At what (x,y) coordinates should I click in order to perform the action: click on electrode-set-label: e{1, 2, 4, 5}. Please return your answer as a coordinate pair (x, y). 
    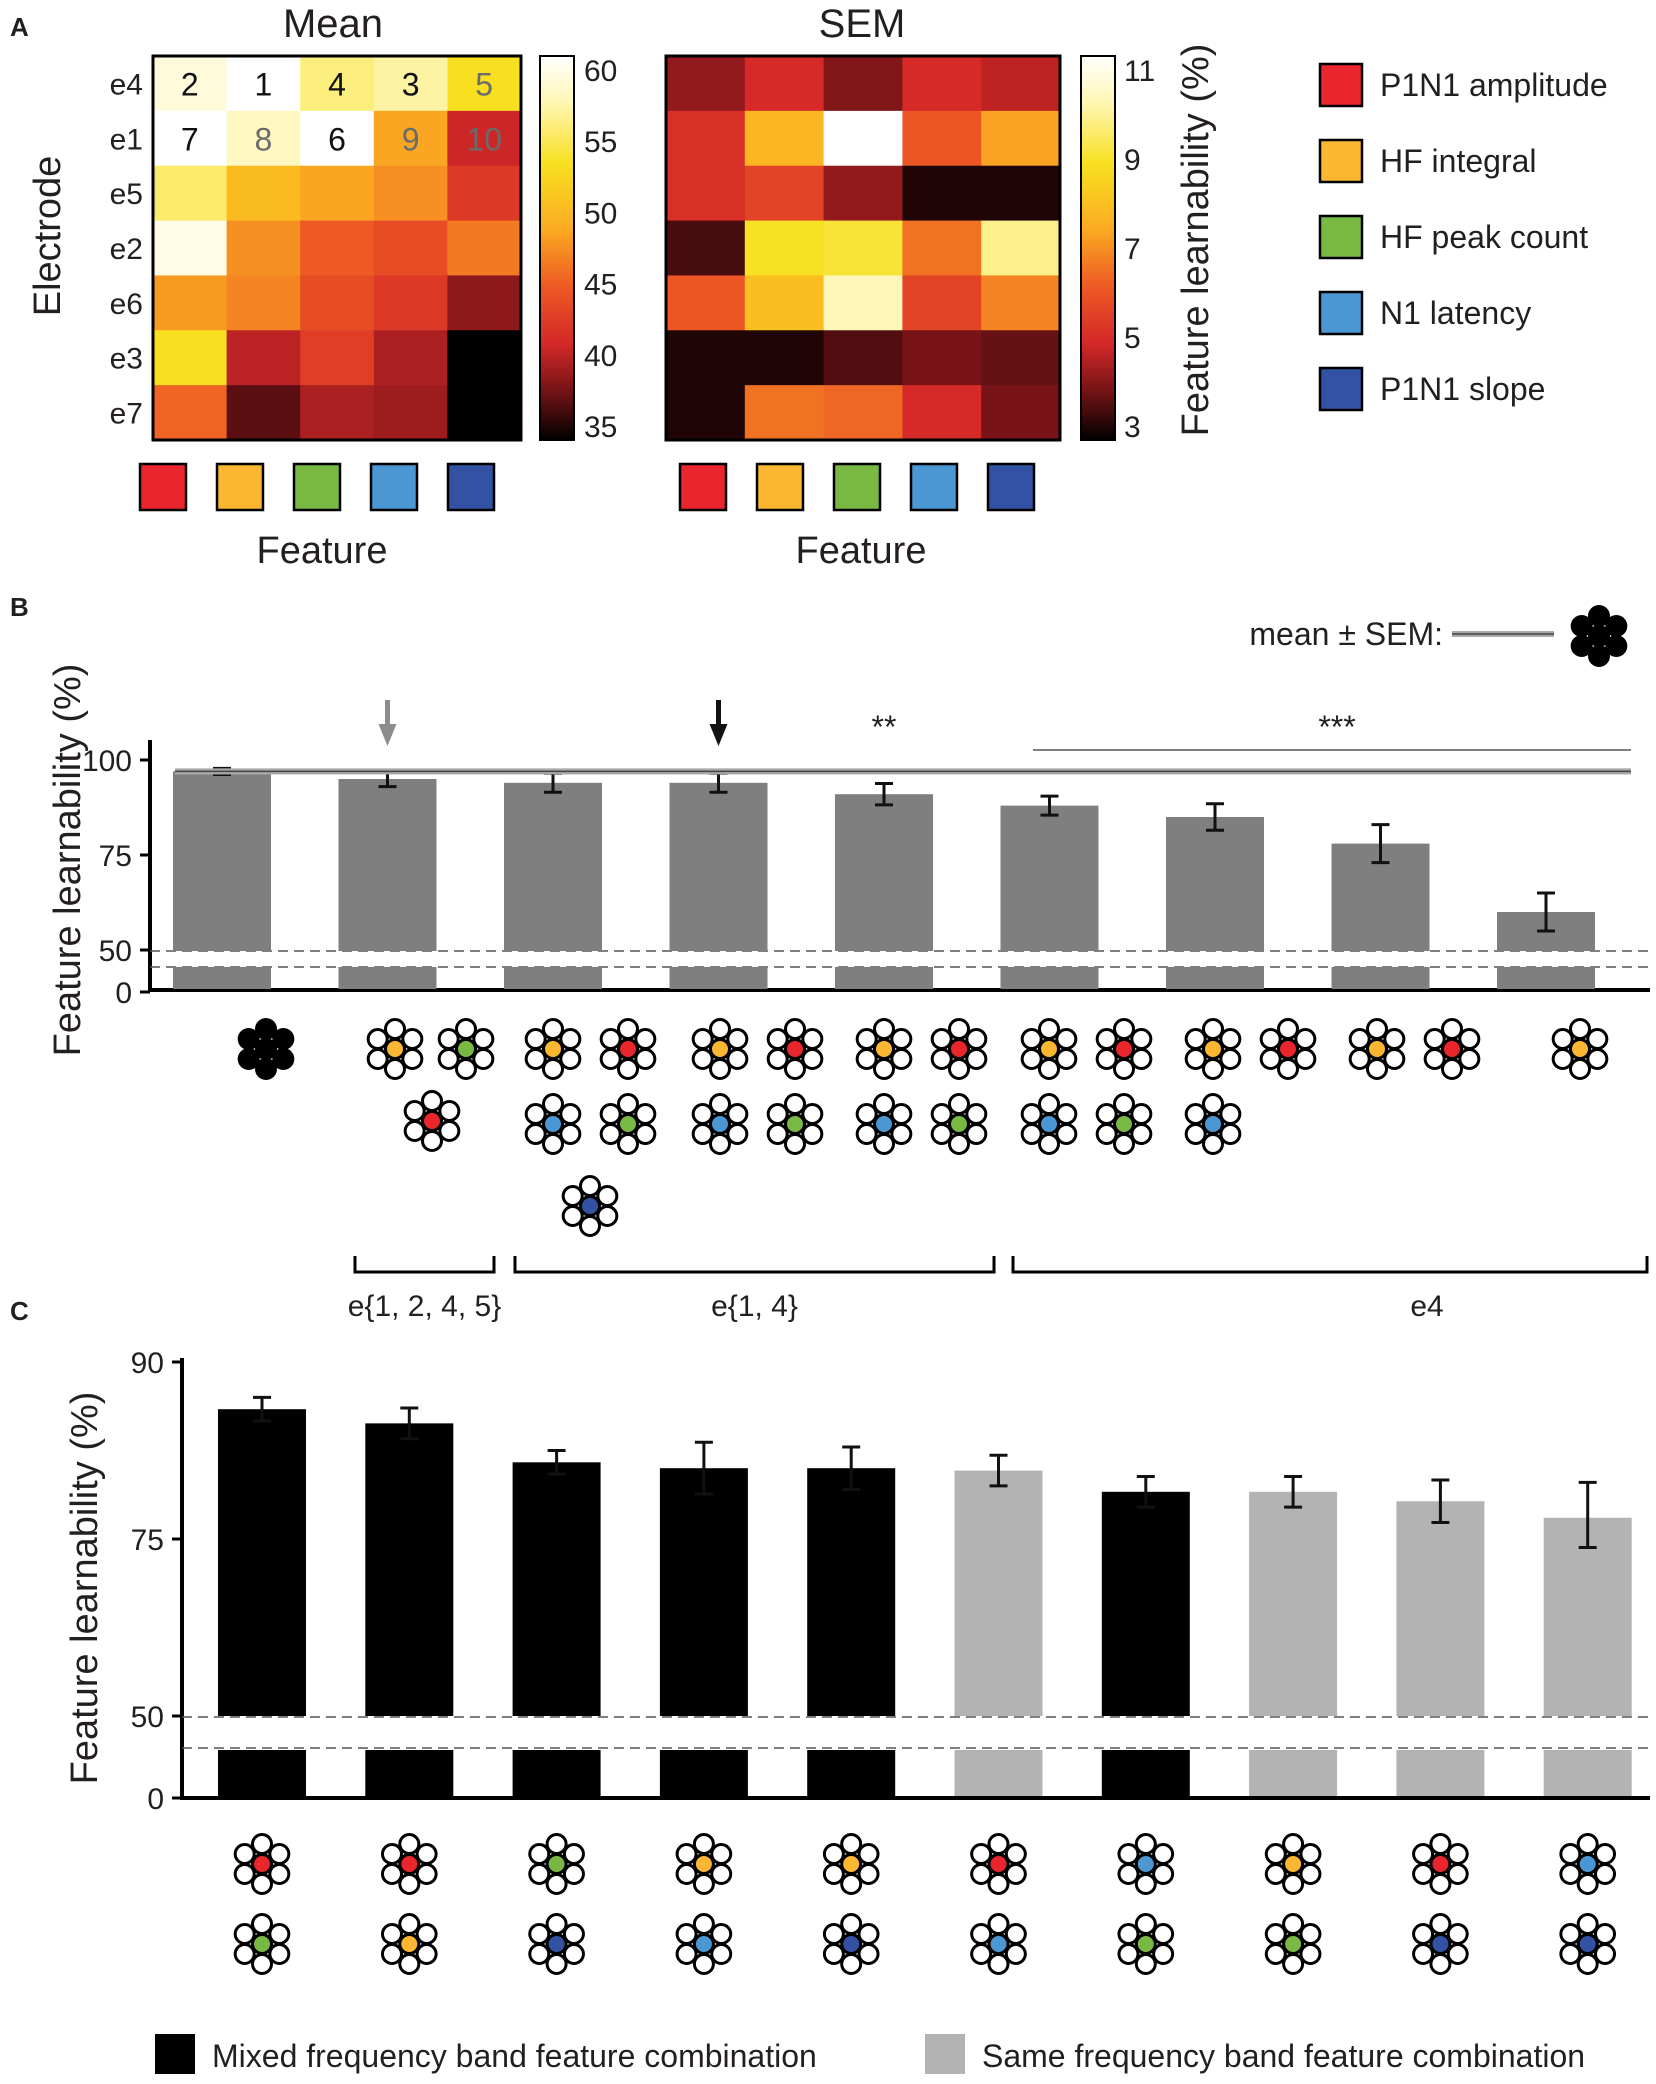
    Looking at the image, I should click on (424, 1306).